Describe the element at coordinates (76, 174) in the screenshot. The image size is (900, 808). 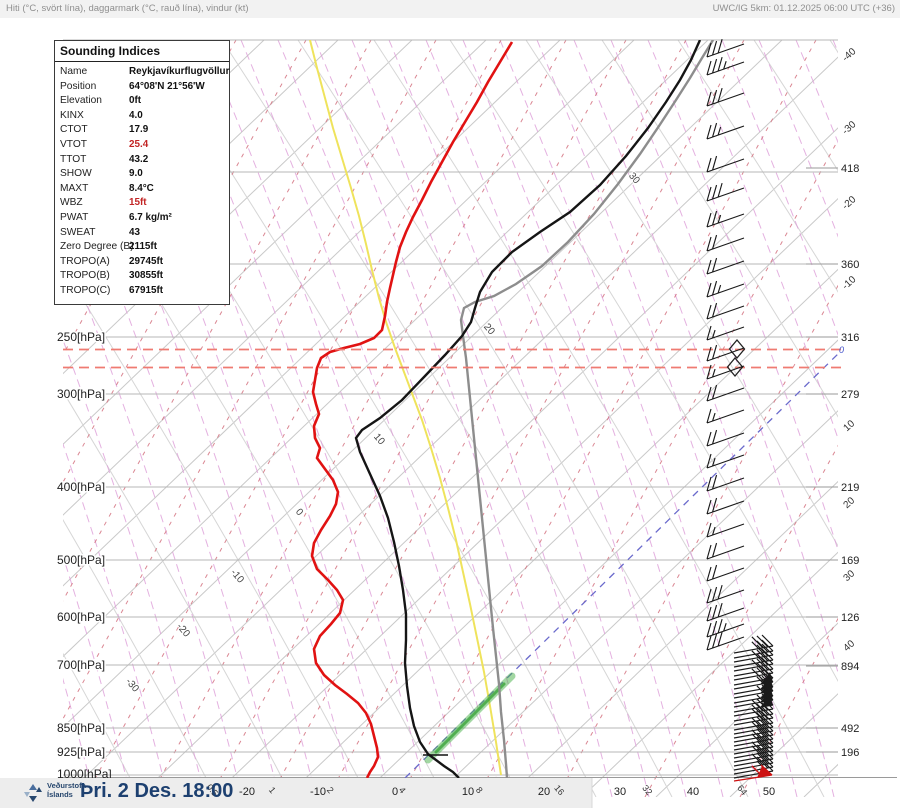
I see `index-label: SHOW` at that location.